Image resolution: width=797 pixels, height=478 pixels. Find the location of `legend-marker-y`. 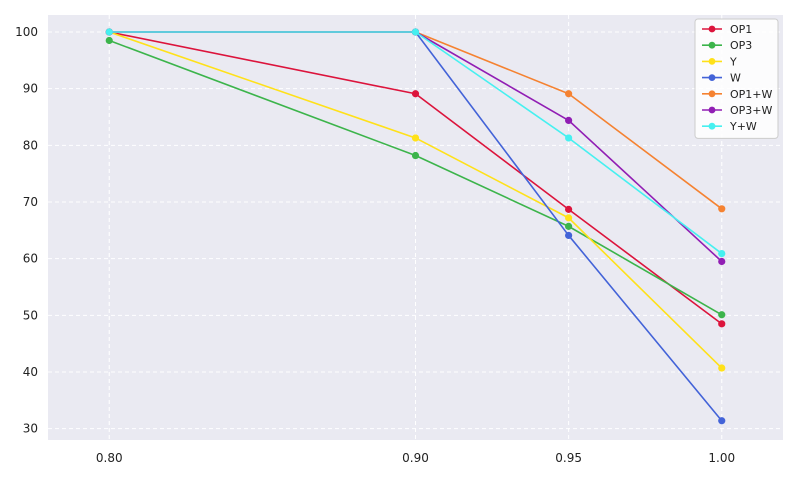

legend-marker-y is located at coordinates (712, 61).